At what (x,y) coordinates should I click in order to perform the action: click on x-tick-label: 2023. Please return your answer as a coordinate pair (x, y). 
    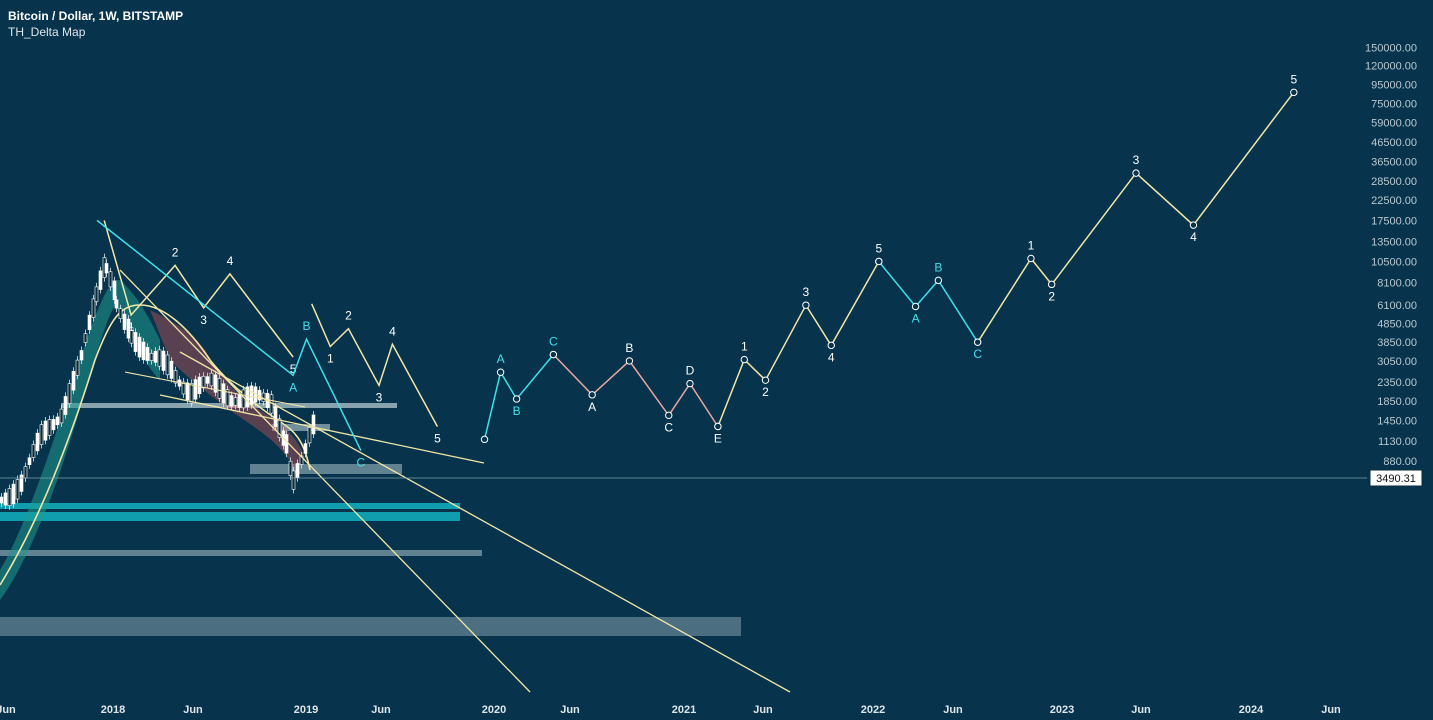
    Looking at the image, I should click on (1062, 710).